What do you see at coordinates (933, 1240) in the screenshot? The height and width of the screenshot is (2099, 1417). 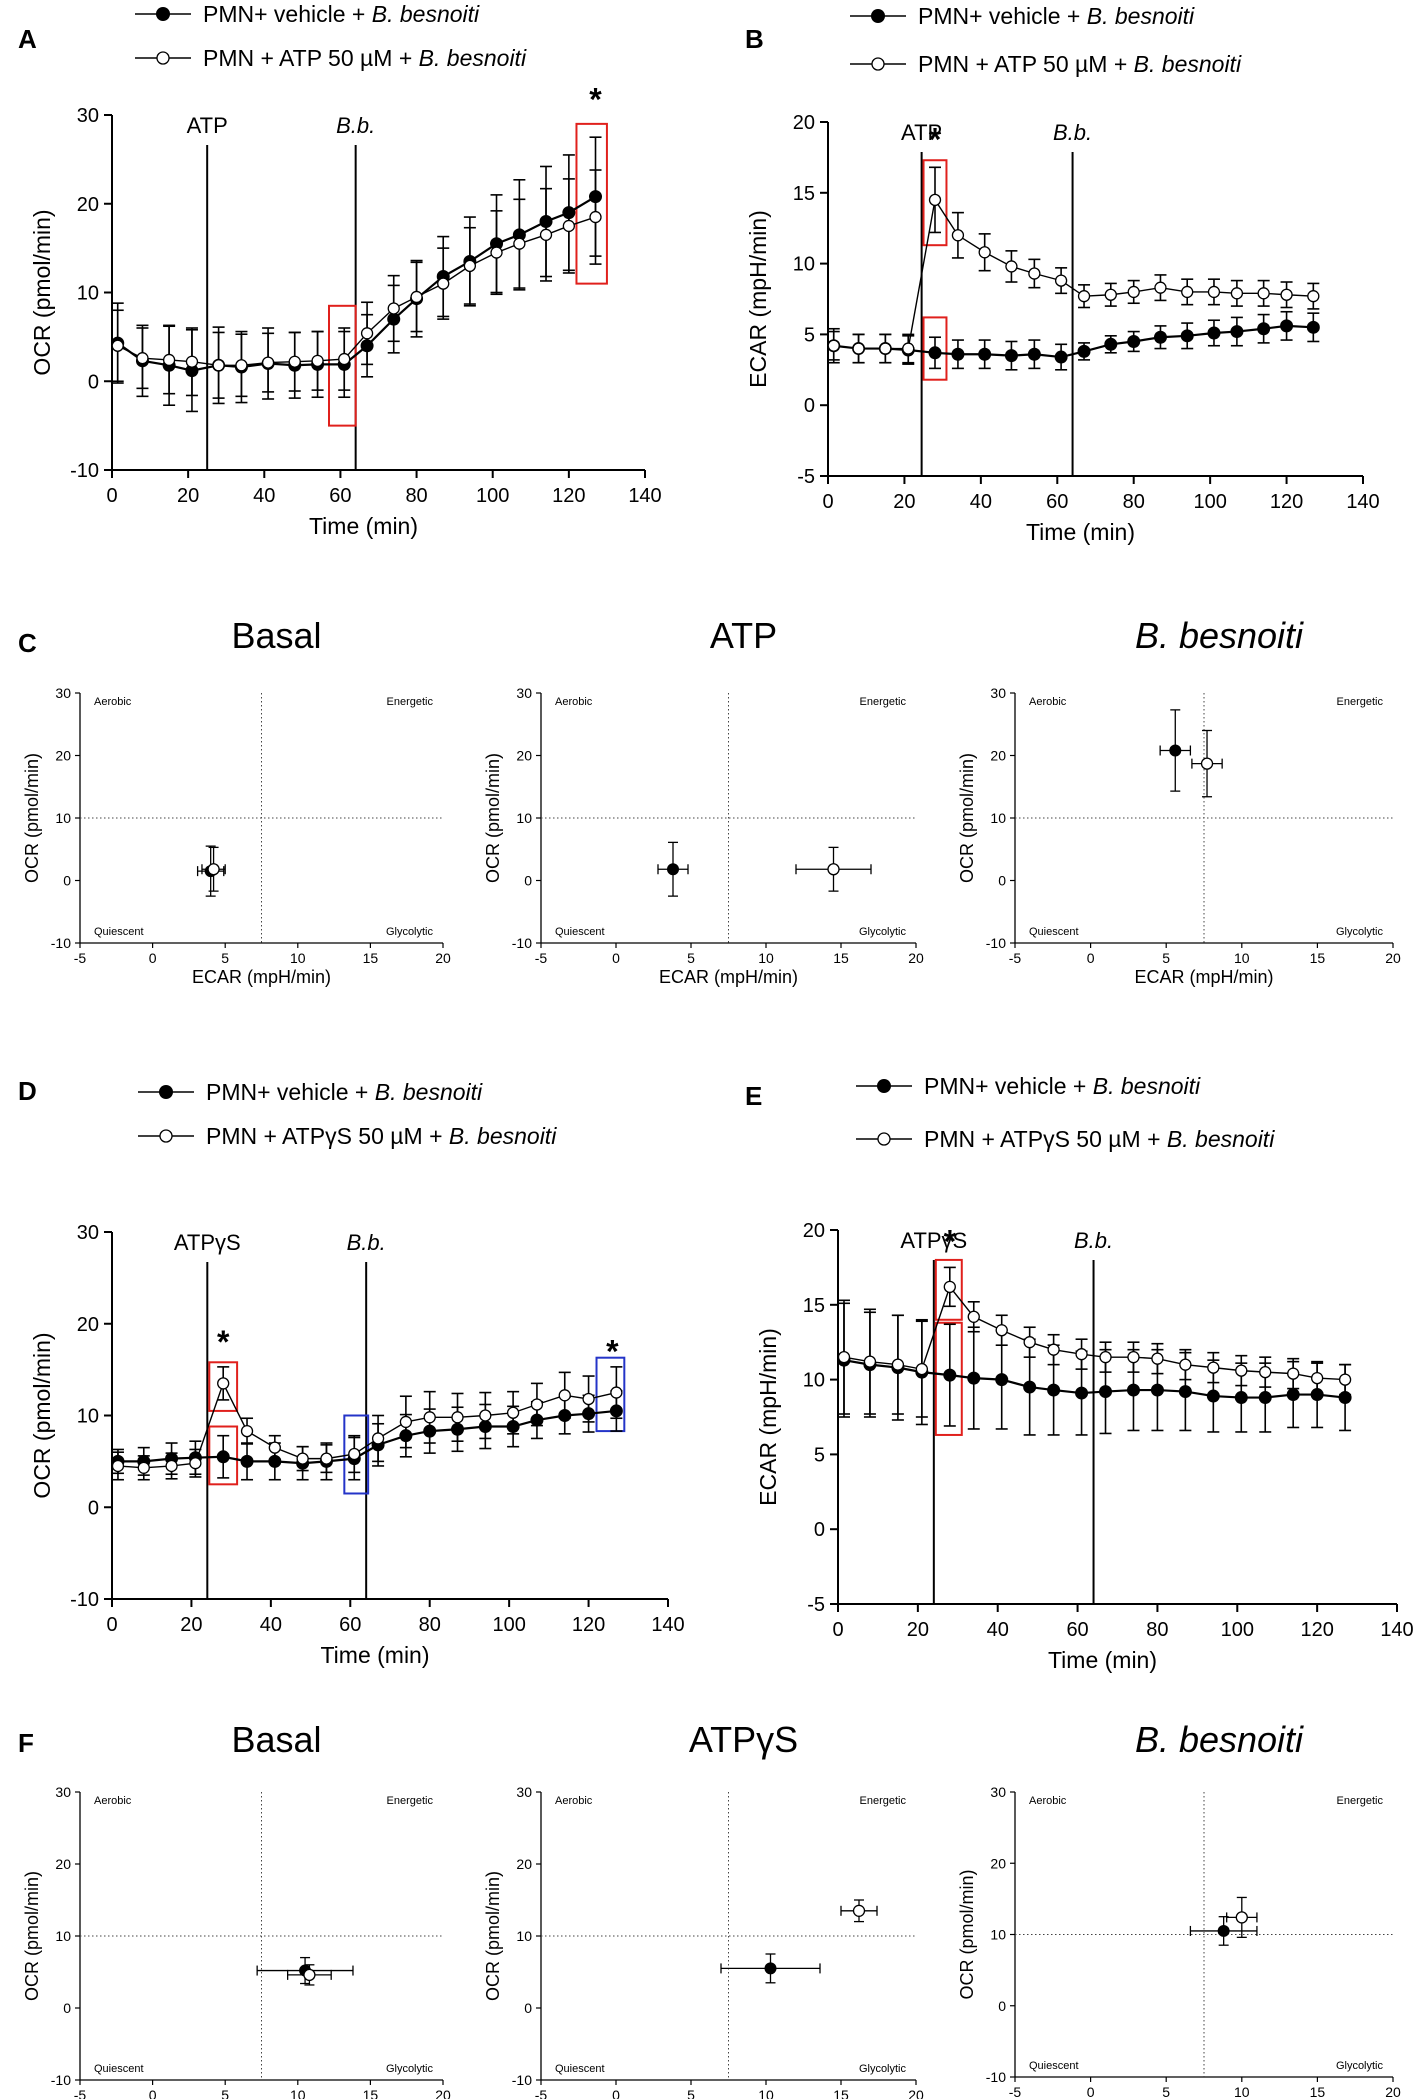 I see `event-label: ATPγS` at bounding box center [933, 1240].